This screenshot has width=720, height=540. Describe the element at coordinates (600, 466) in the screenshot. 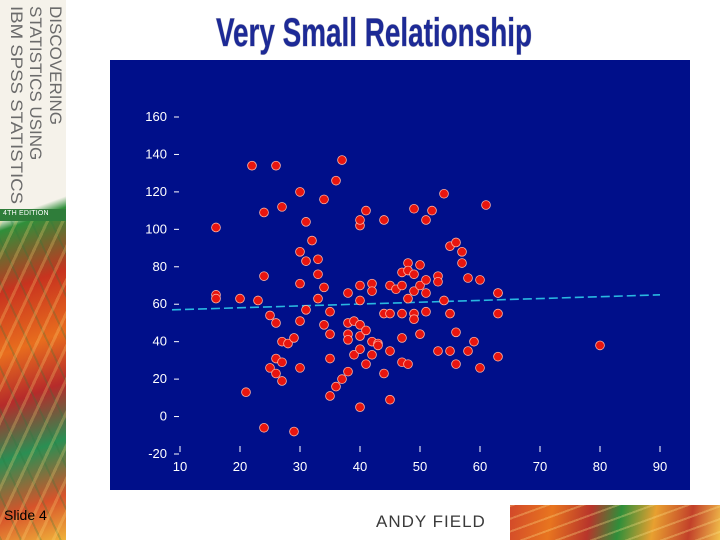

I see `x-tick-label: 80` at that location.